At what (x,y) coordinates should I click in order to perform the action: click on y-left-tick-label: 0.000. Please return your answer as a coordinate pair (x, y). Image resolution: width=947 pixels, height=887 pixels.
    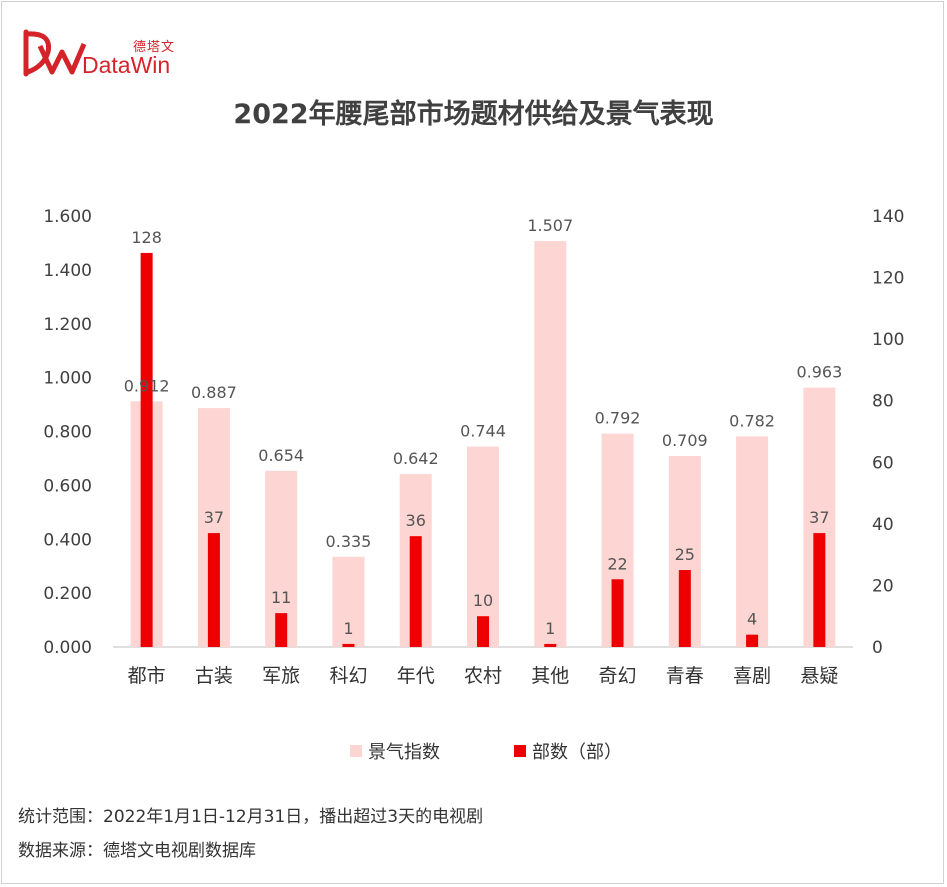
    Looking at the image, I should click on (67, 648).